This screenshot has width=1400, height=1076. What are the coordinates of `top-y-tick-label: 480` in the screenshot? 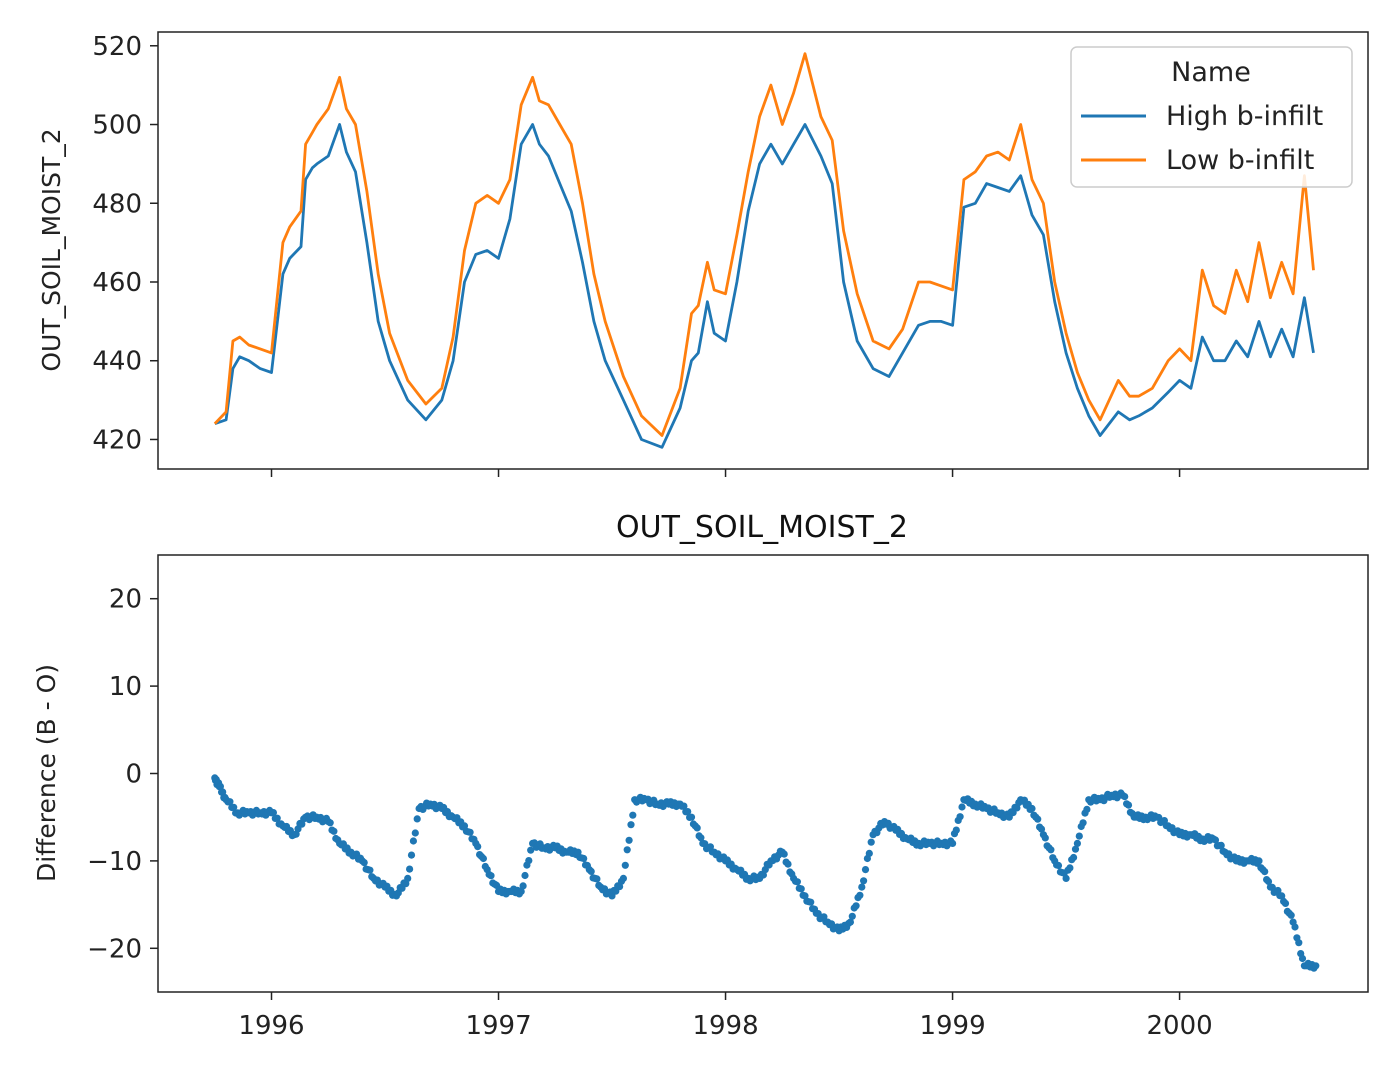 It's located at (117, 204).